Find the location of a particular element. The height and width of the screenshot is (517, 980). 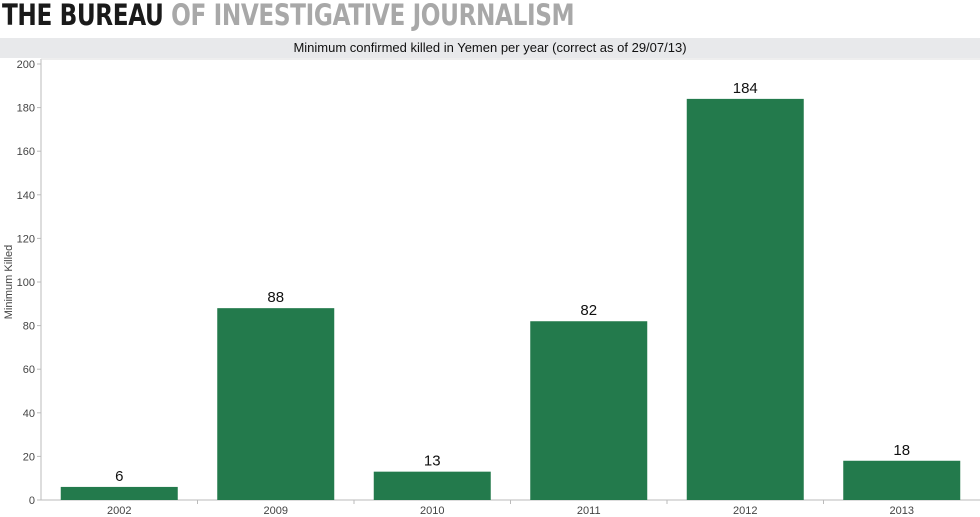

y-tick-label: 60 is located at coordinates (29, 370).